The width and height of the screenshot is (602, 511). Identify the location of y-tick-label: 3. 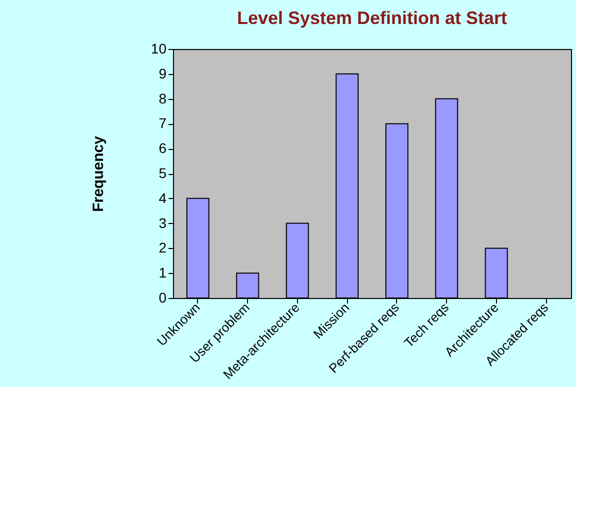
(162, 222).